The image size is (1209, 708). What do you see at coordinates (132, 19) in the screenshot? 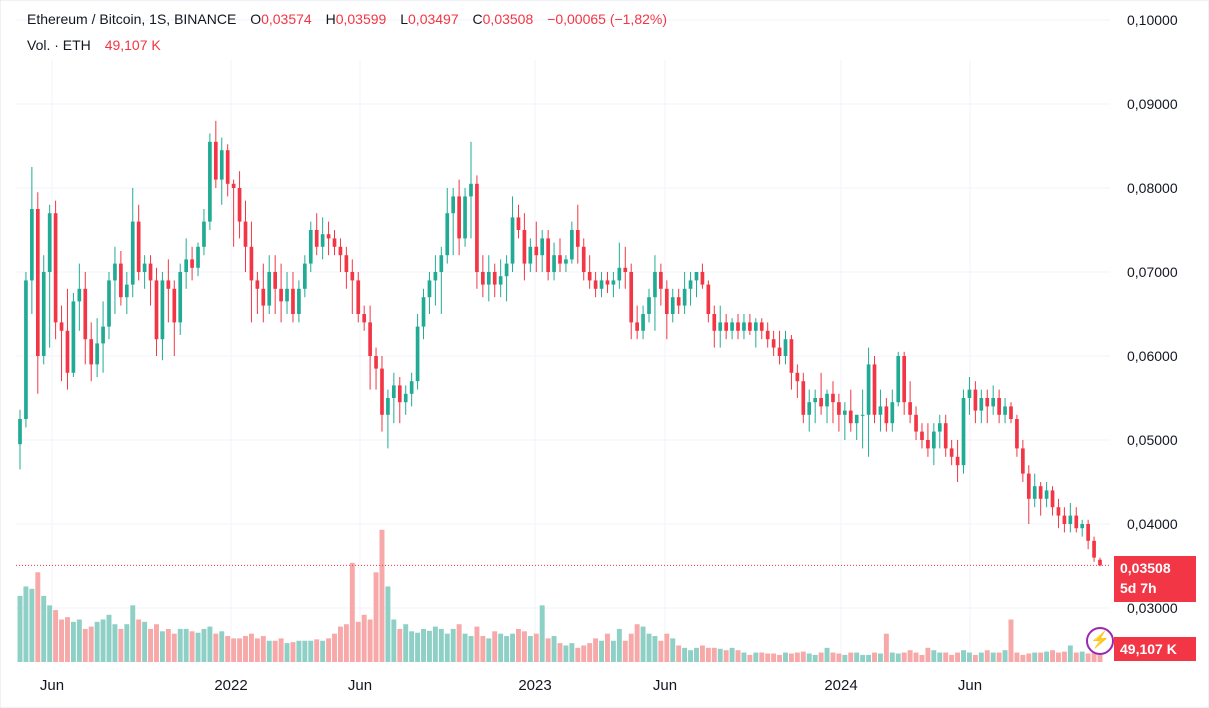
I see `symbol-title: Ethereum / Bitcoin, 1S, BINANCE` at bounding box center [132, 19].